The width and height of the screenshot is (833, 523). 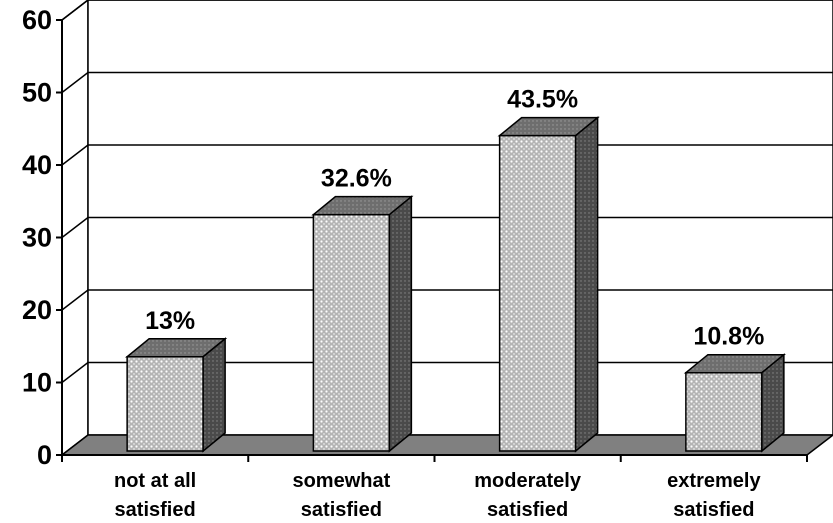 I want to click on data-label: 32.6%, so click(x=356, y=179).